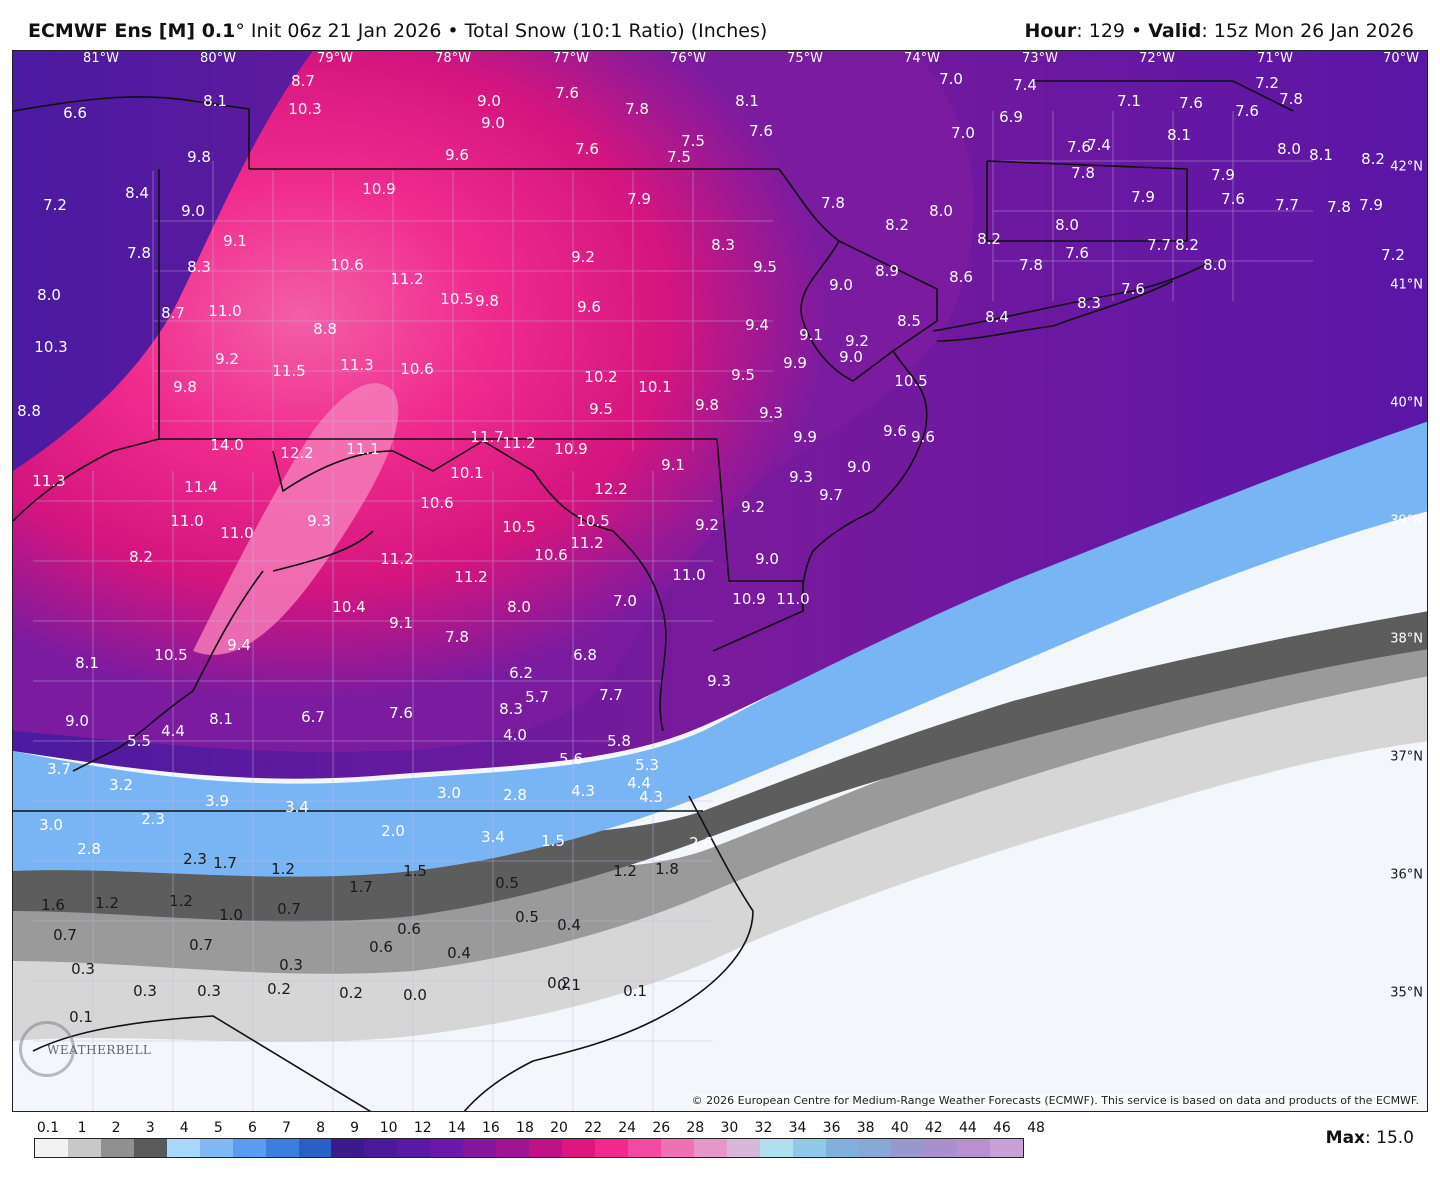  What do you see at coordinates (227, 445) in the screenshot?
I see `snowfall-value: 14.0` at bounding box center [227, 445].